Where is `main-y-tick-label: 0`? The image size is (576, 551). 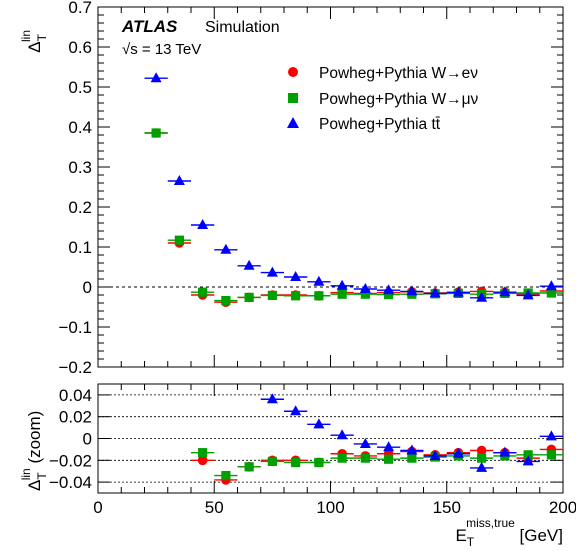
main-y-tick-label: 0 is located at coordinates (87, 287).